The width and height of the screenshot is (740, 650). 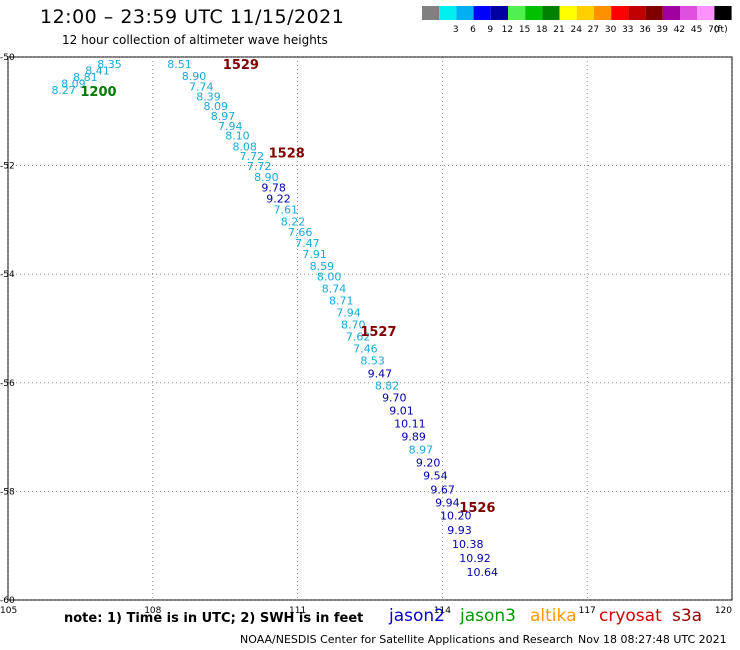 I want to click on wave-height-label: 8.53, so click(x=372, y=360).